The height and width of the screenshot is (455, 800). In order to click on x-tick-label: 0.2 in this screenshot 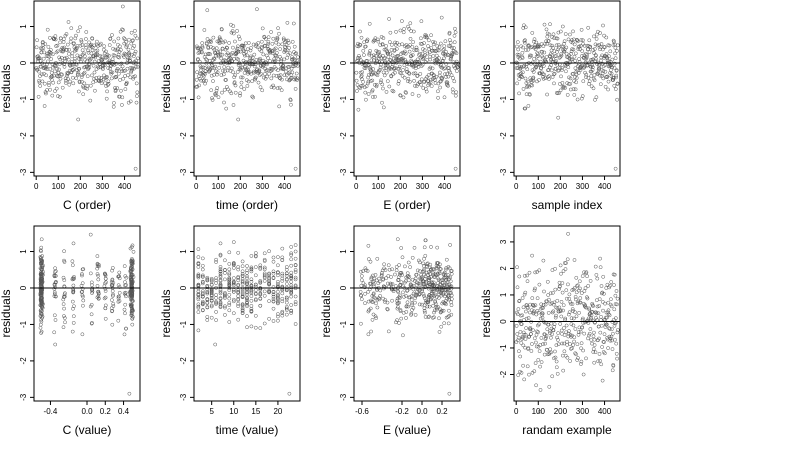, I will do `click(442, 411)`.